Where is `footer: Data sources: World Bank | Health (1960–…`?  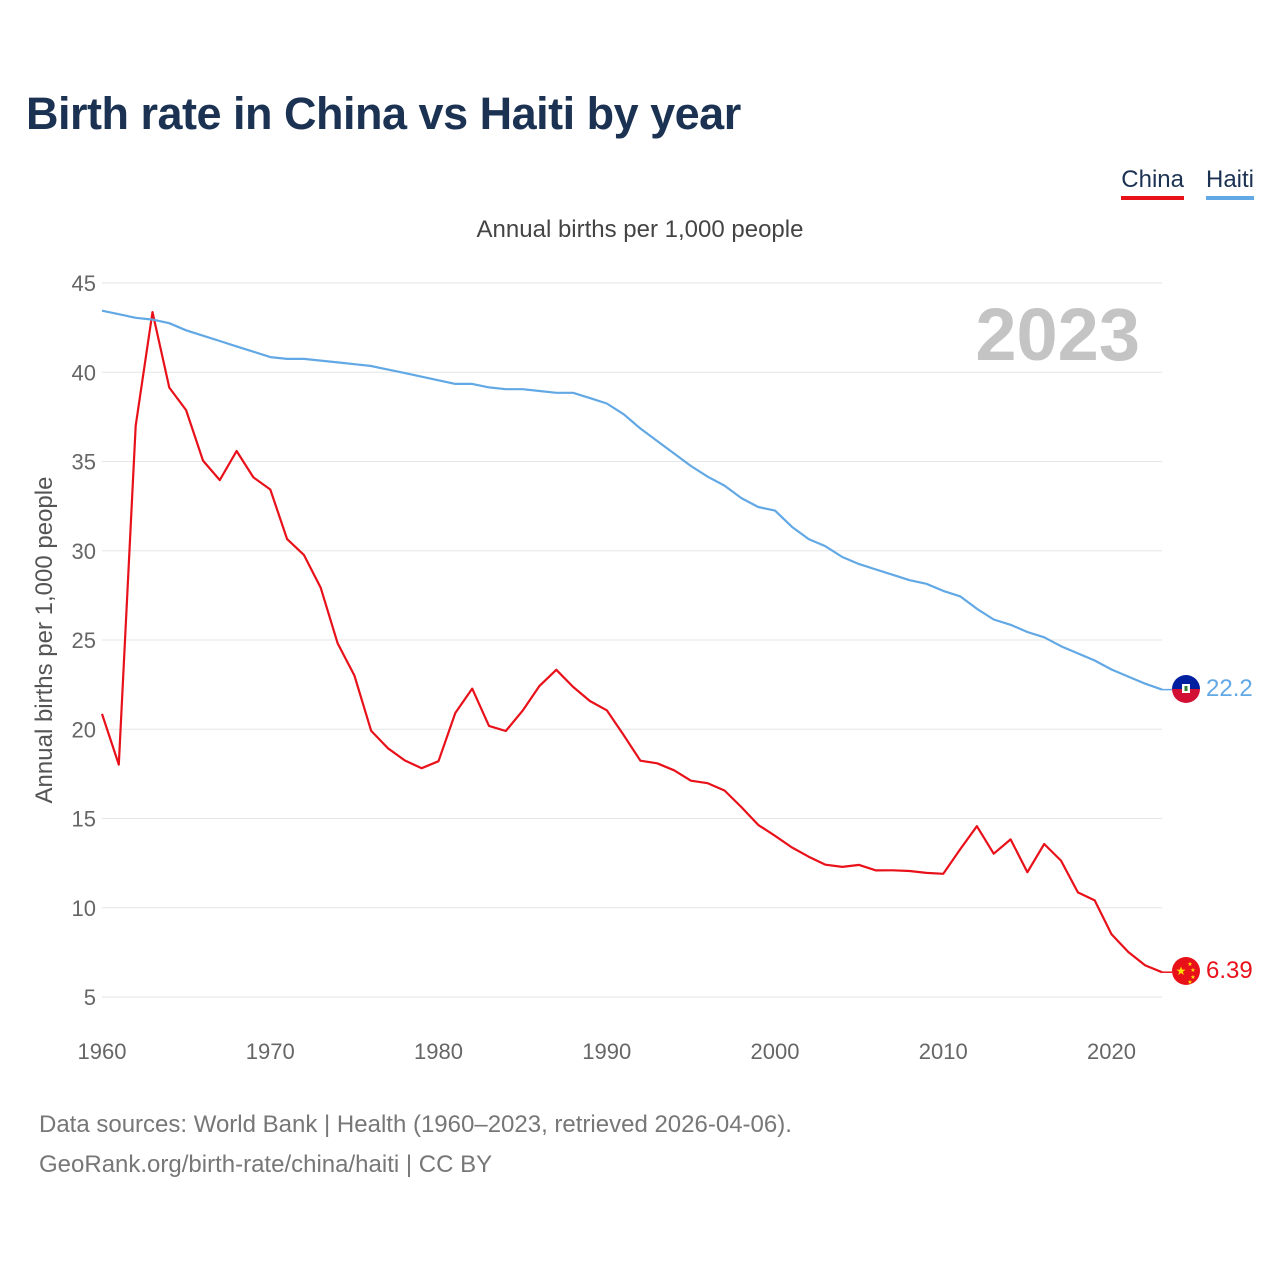 footer: Data sources: World Bank | Health (1960–… is located at coordinates (415, 1145).